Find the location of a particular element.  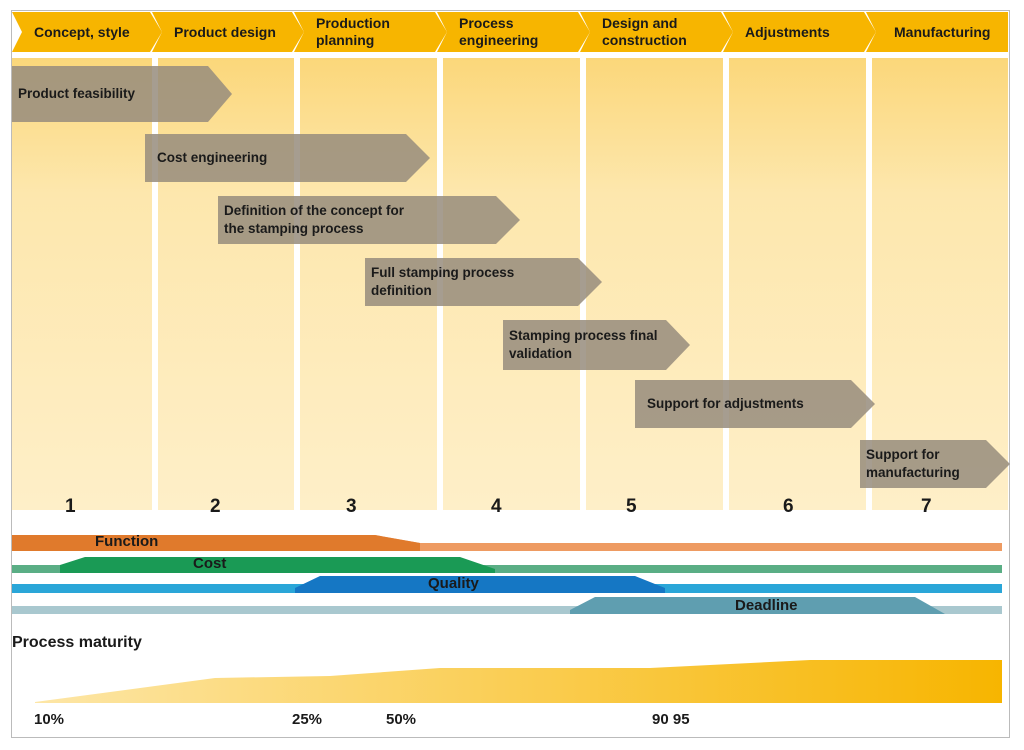

phase-label: Product design is located at coordinates (225, 31).